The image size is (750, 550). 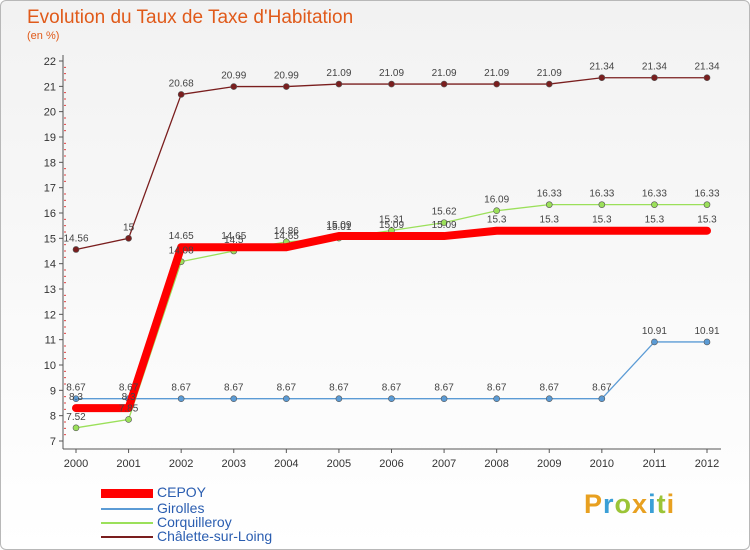 What do you see at coordinates (50, 113) in the screenshot?
I see `y-tick-label: 20` at bounding box center [50, 113].